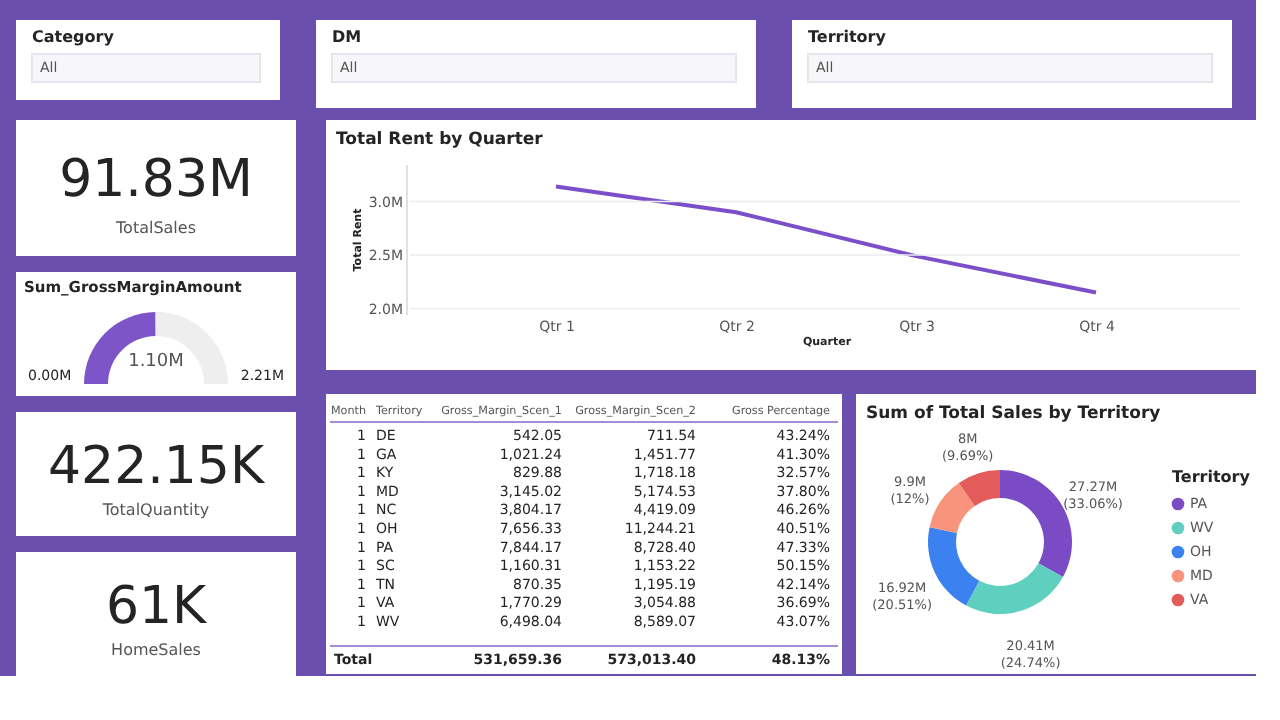 Image resolution: width=1280 pixels, height=720 pixels. Describe the element at coordinates (156, 179) in the screenshot. I see `text: 91.83M` at that location.